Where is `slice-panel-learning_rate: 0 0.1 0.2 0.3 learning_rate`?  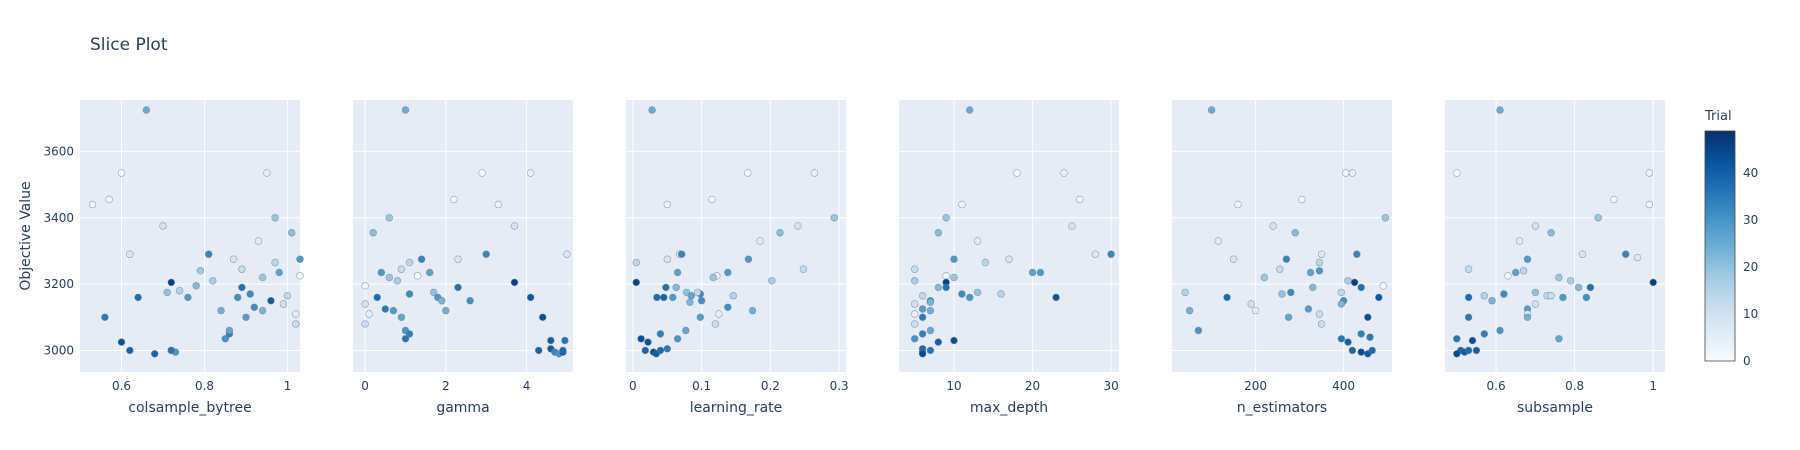
slice-panel-learning_rate: 0 0.1 0.2 0.3 learning_rate is located at coordinates (737, 258).